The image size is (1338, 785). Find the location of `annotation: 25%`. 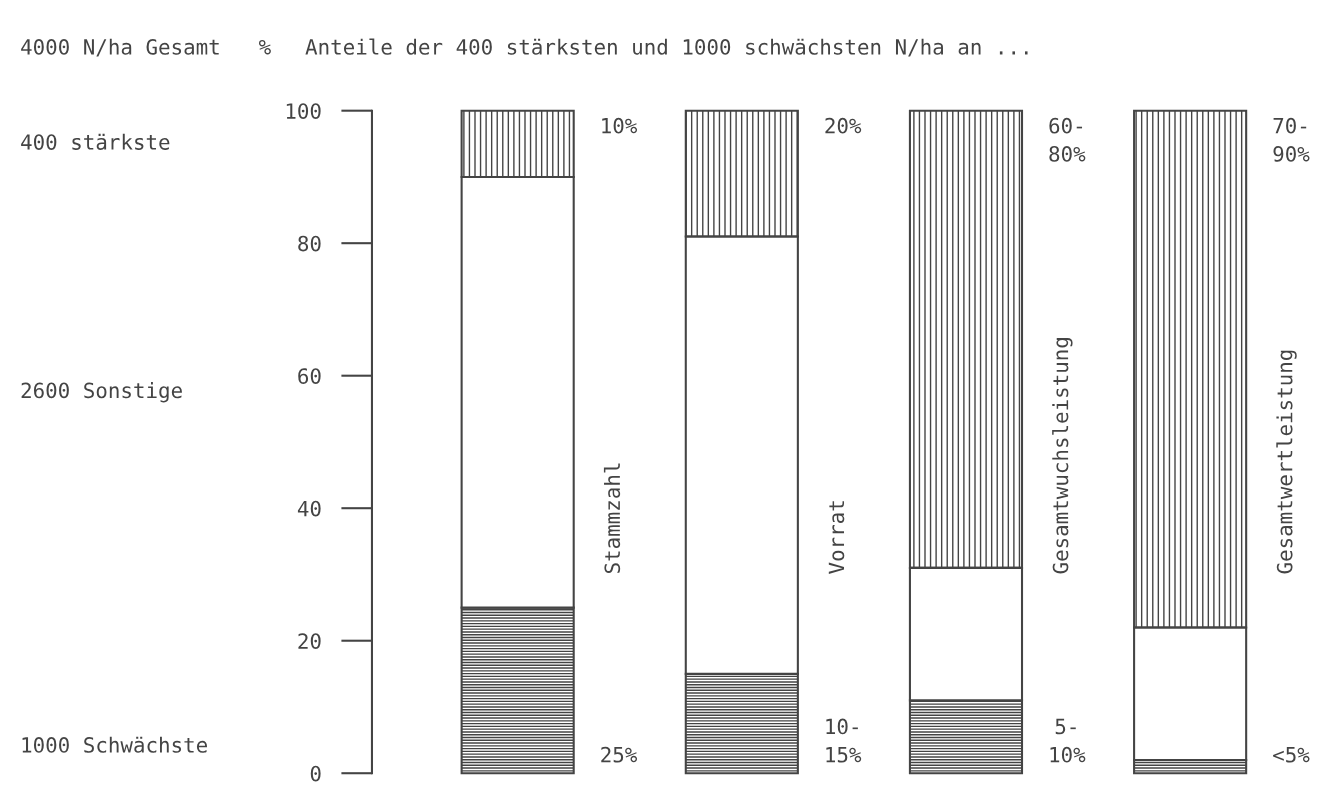

annotation: 25% is located at coordinates (619, 754).